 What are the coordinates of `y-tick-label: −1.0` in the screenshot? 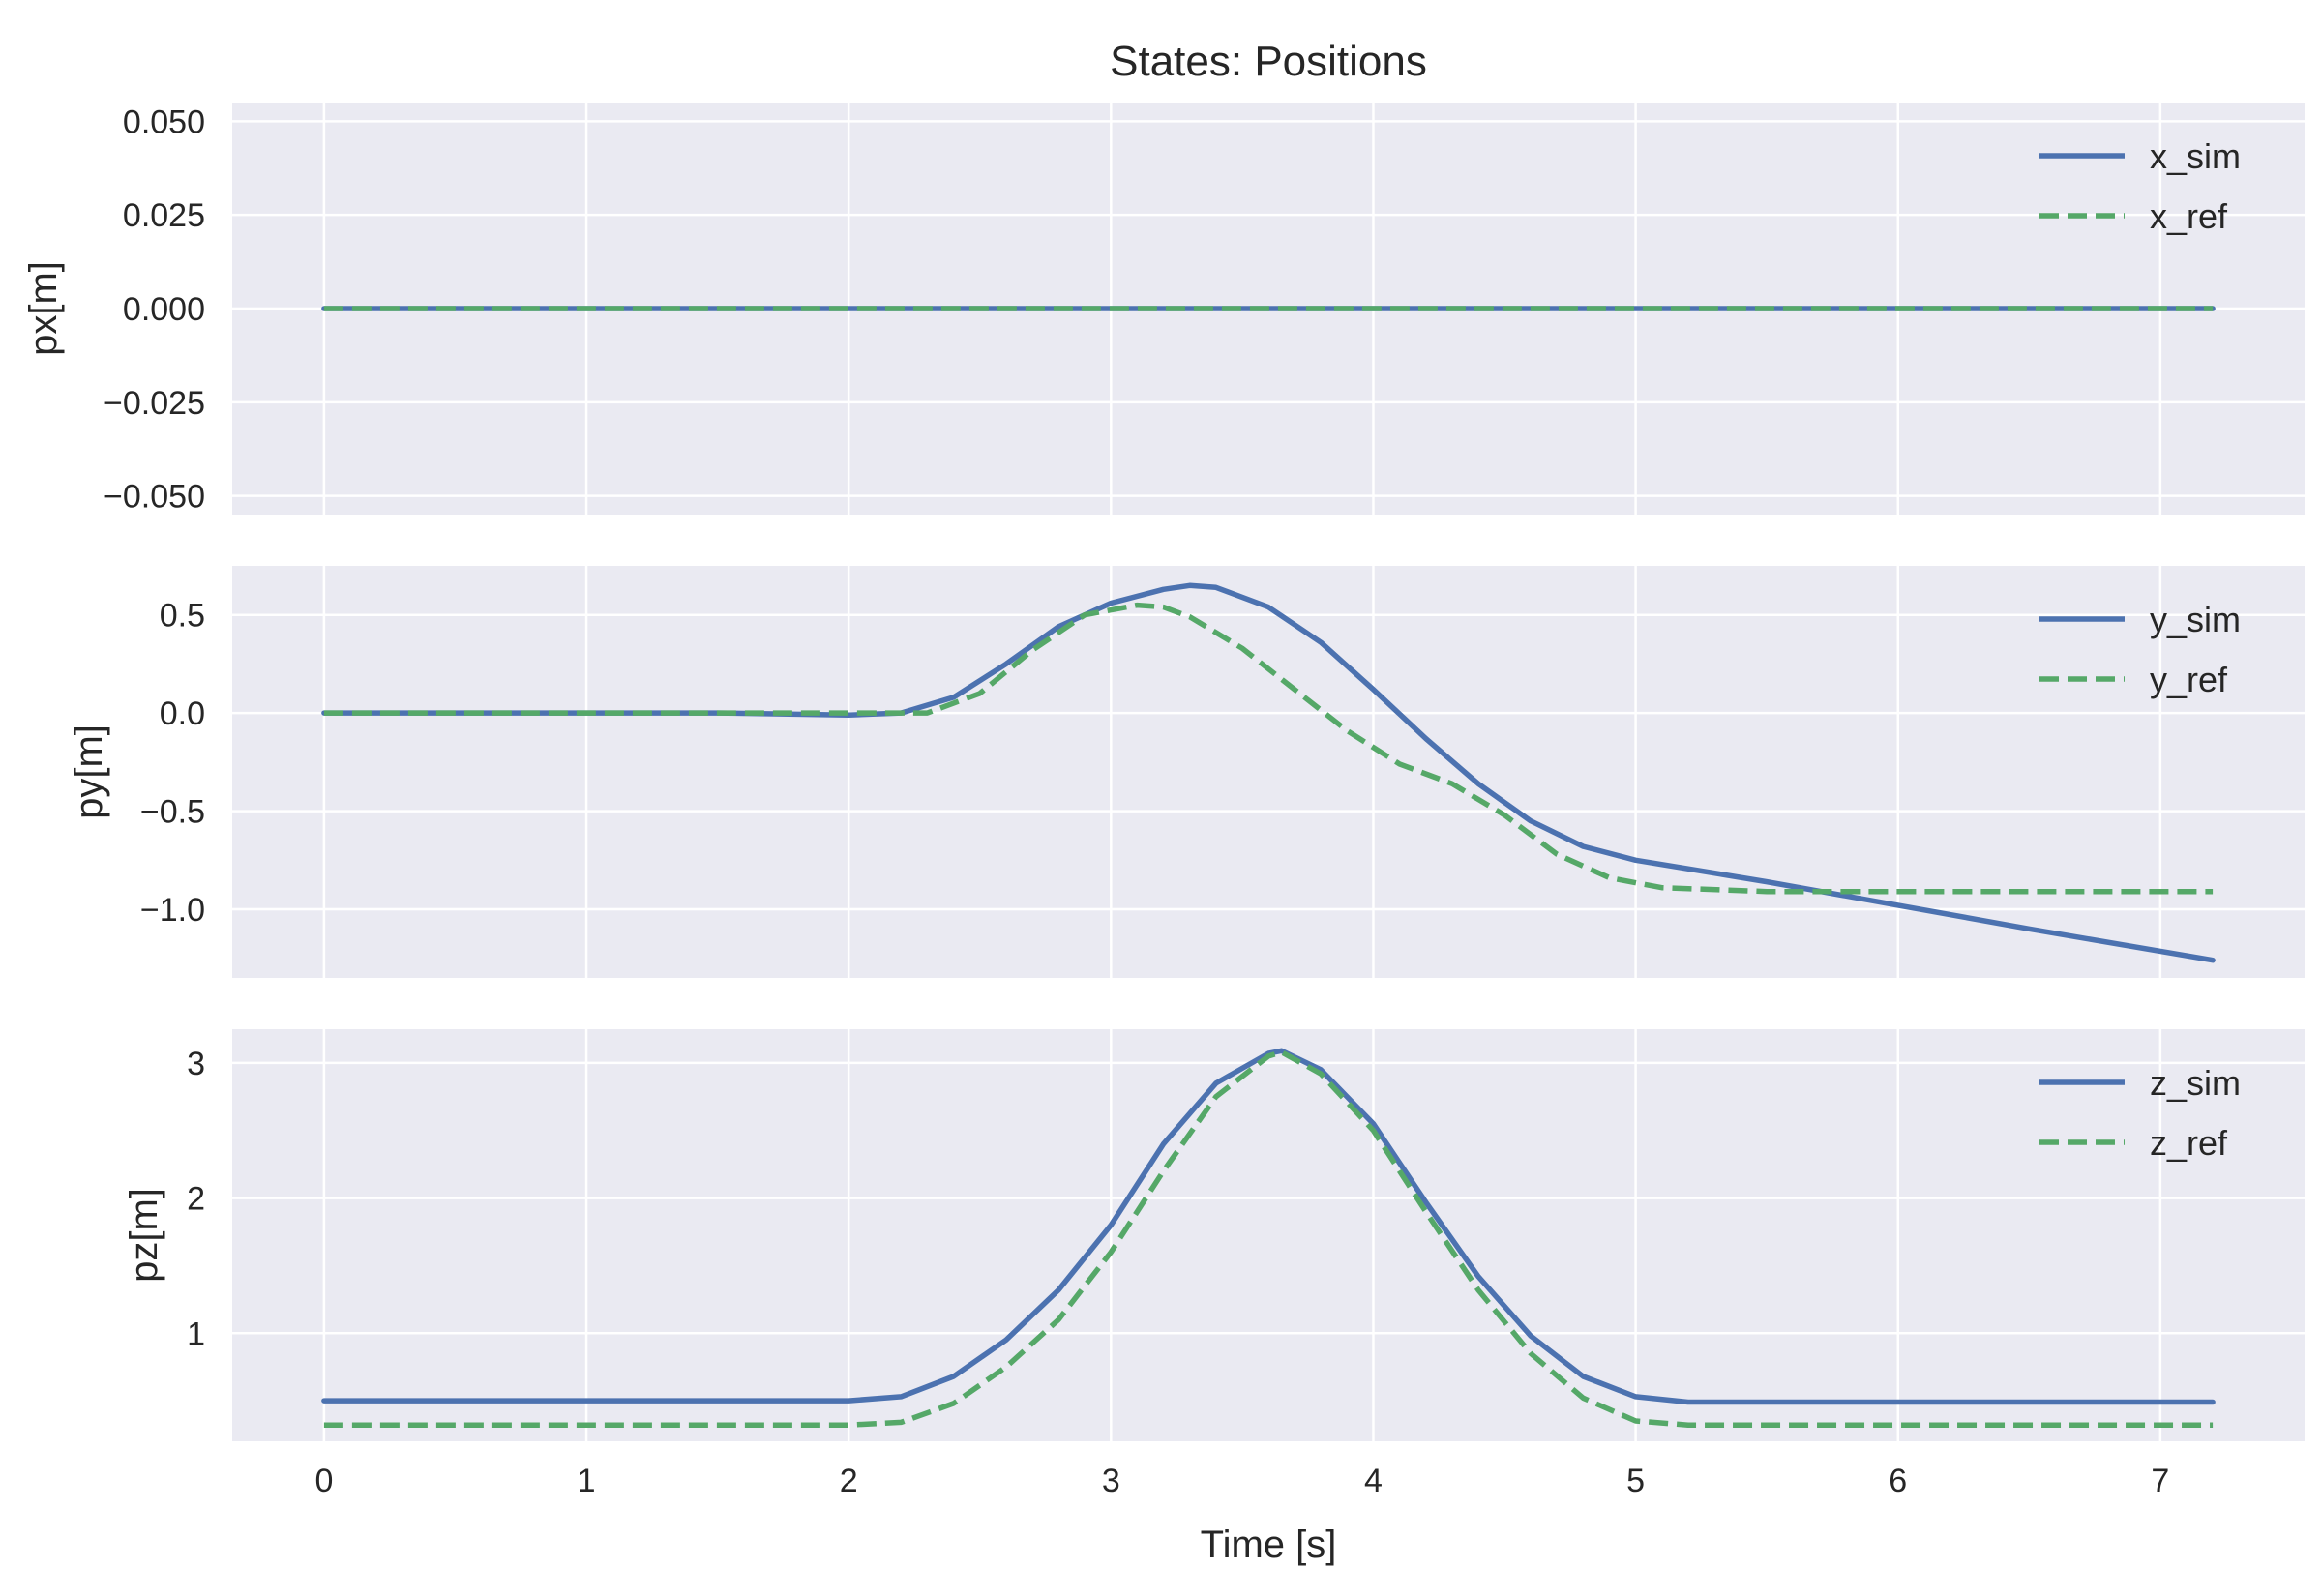 It's located at (172, 910).